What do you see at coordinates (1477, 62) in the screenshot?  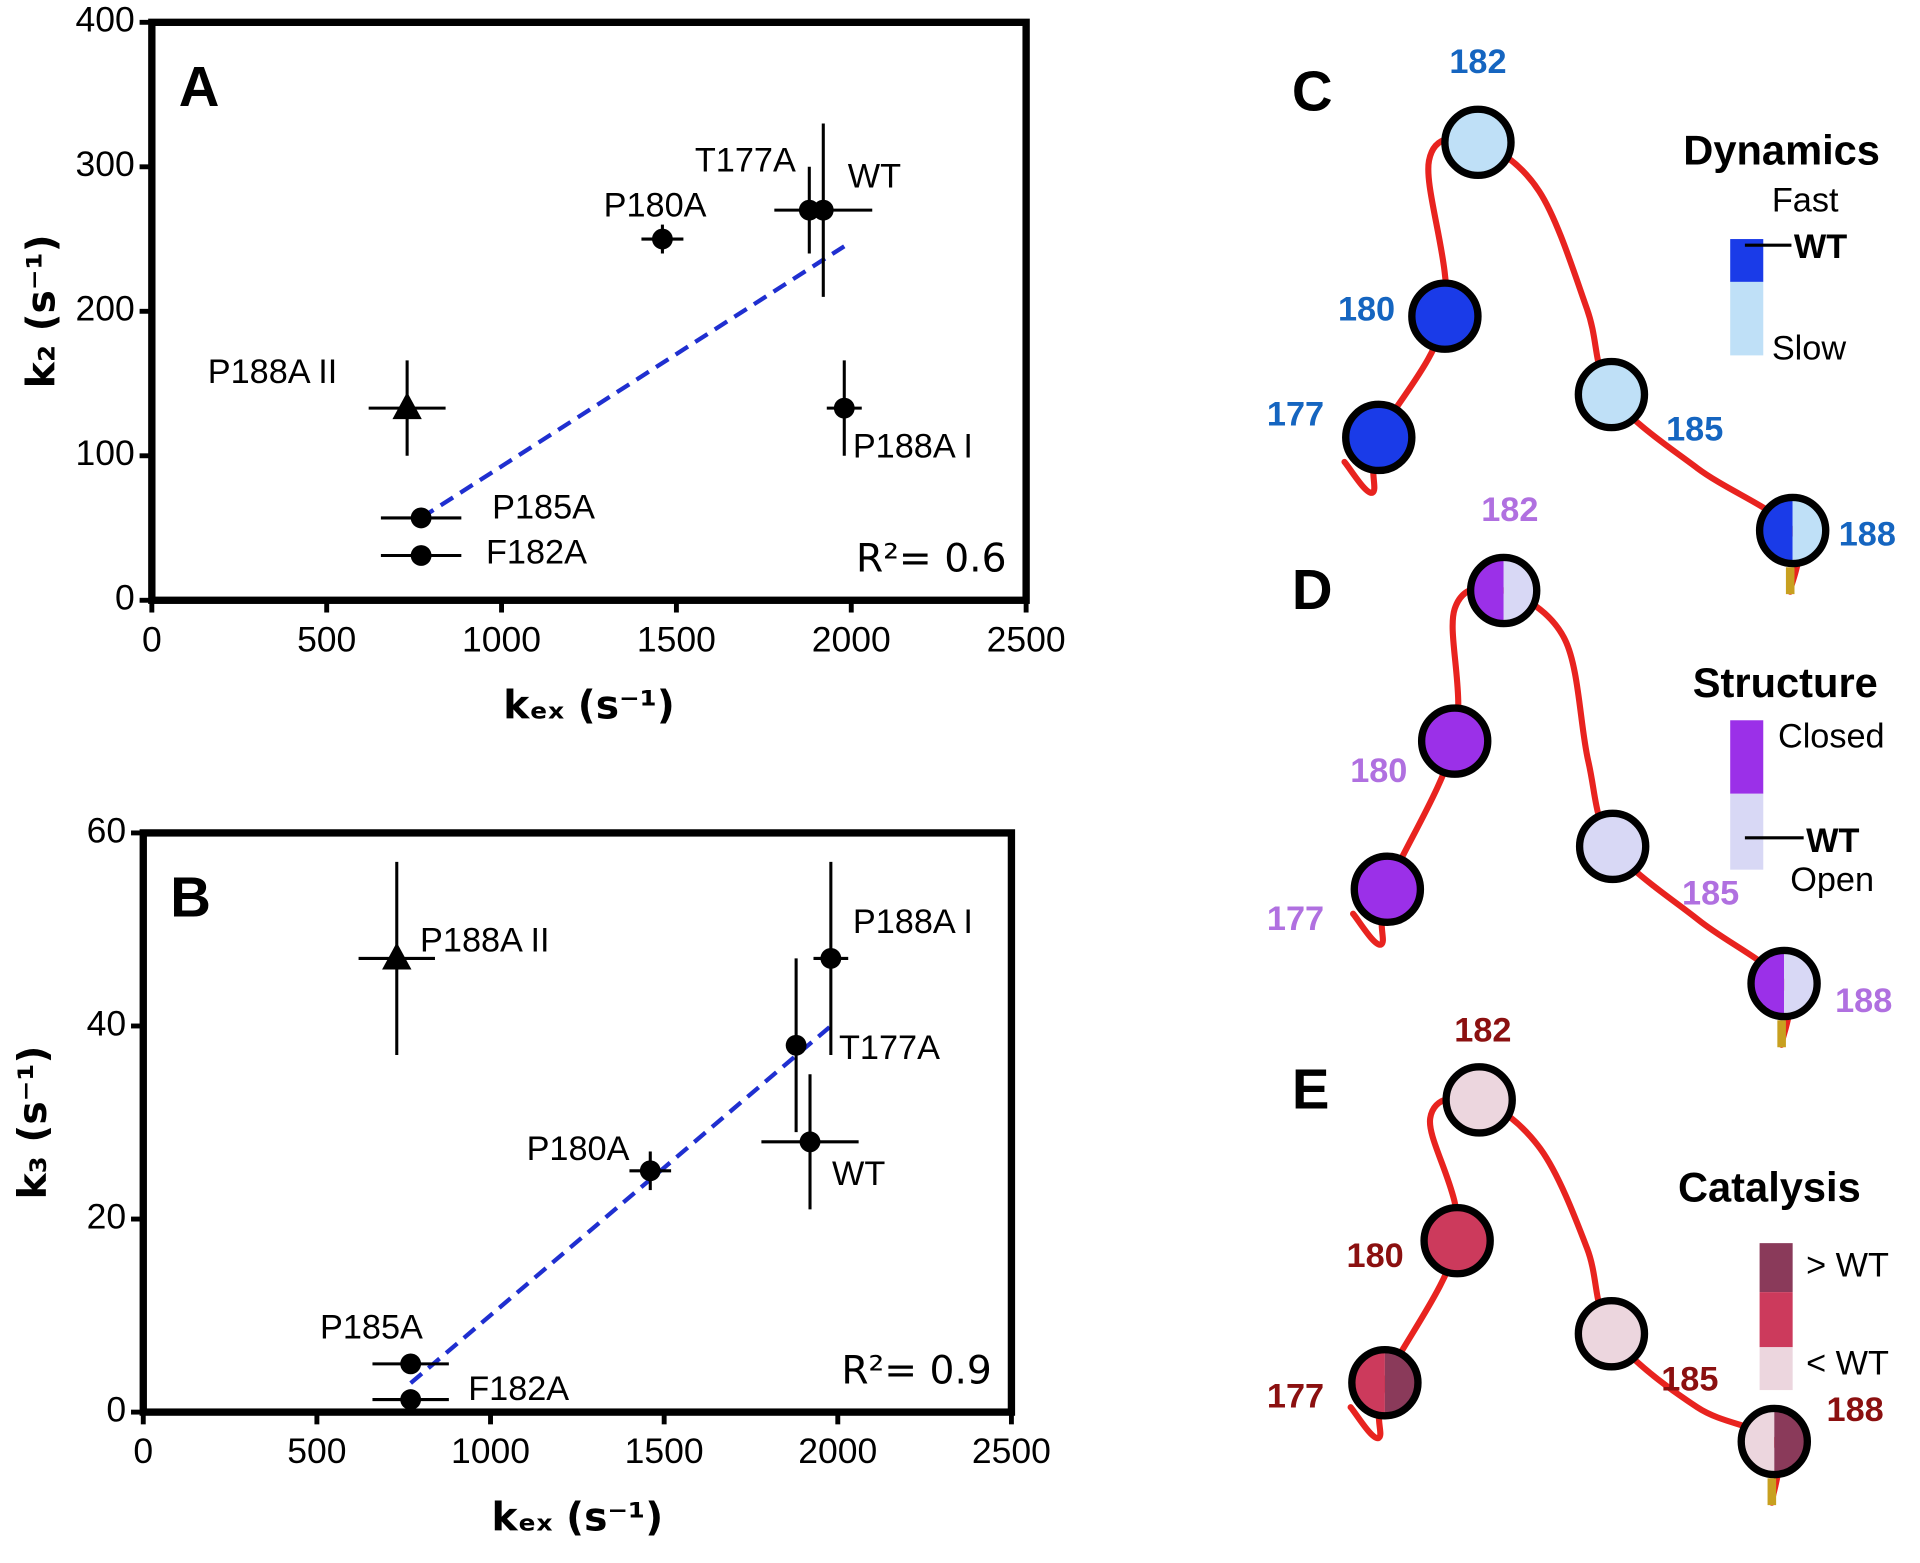 I see `residue-label: 182` at bounding box center [1477, 62].